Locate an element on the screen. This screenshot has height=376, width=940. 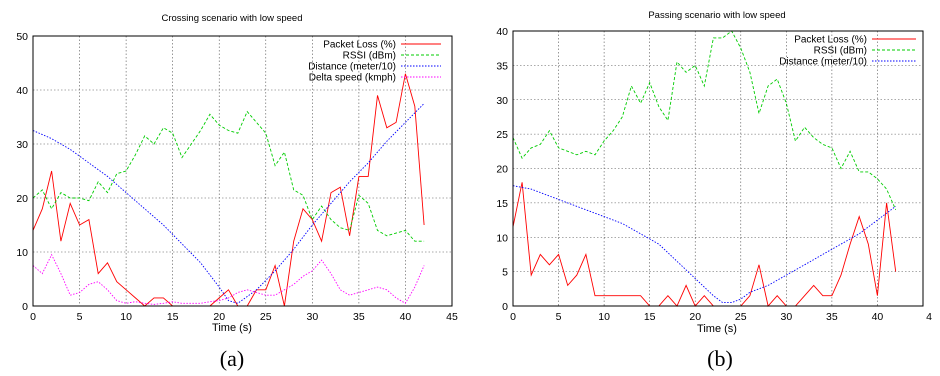
y-tick-label: 25 is located at coordinates (502, 135).